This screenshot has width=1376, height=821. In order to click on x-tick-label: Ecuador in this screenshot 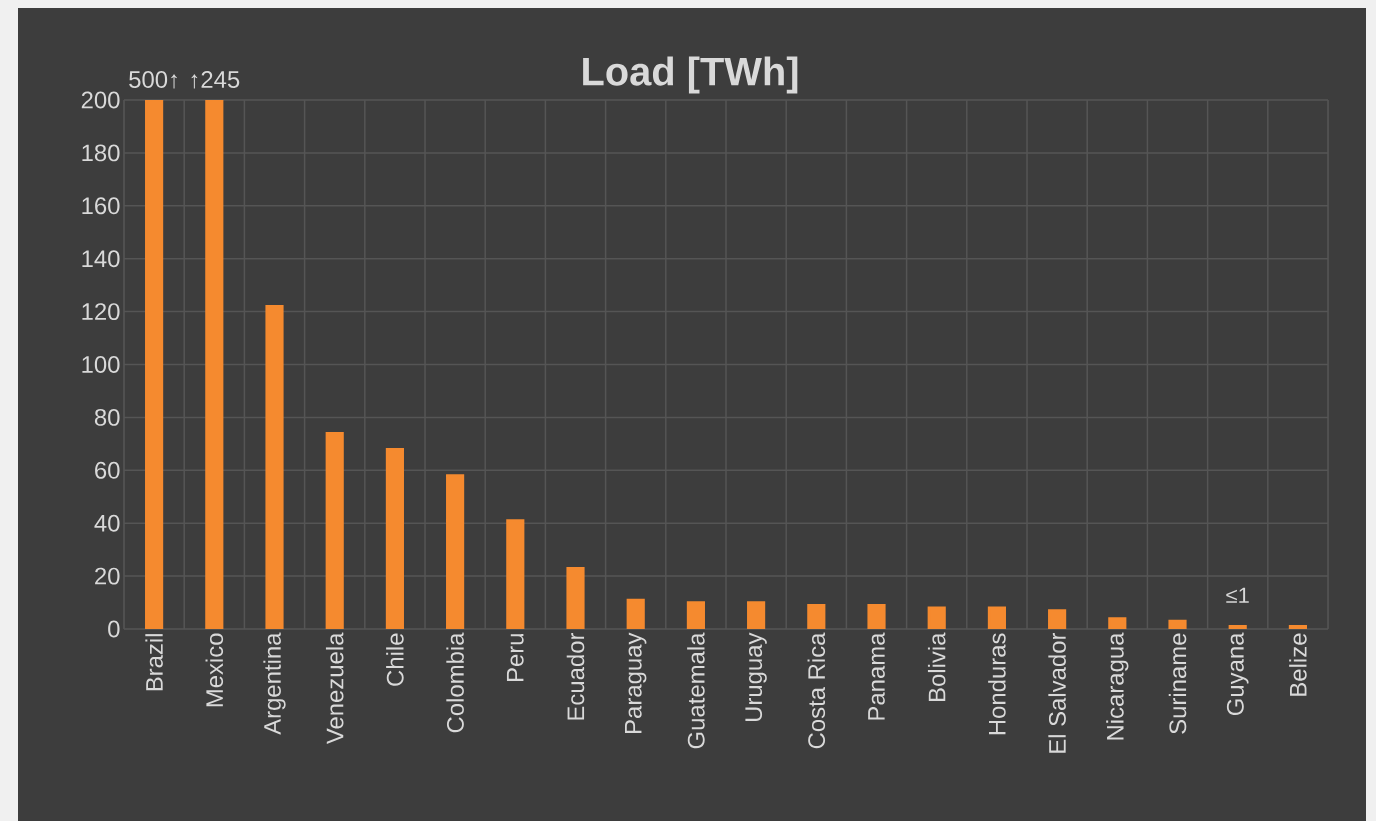, I will do `click(575, 676)`.